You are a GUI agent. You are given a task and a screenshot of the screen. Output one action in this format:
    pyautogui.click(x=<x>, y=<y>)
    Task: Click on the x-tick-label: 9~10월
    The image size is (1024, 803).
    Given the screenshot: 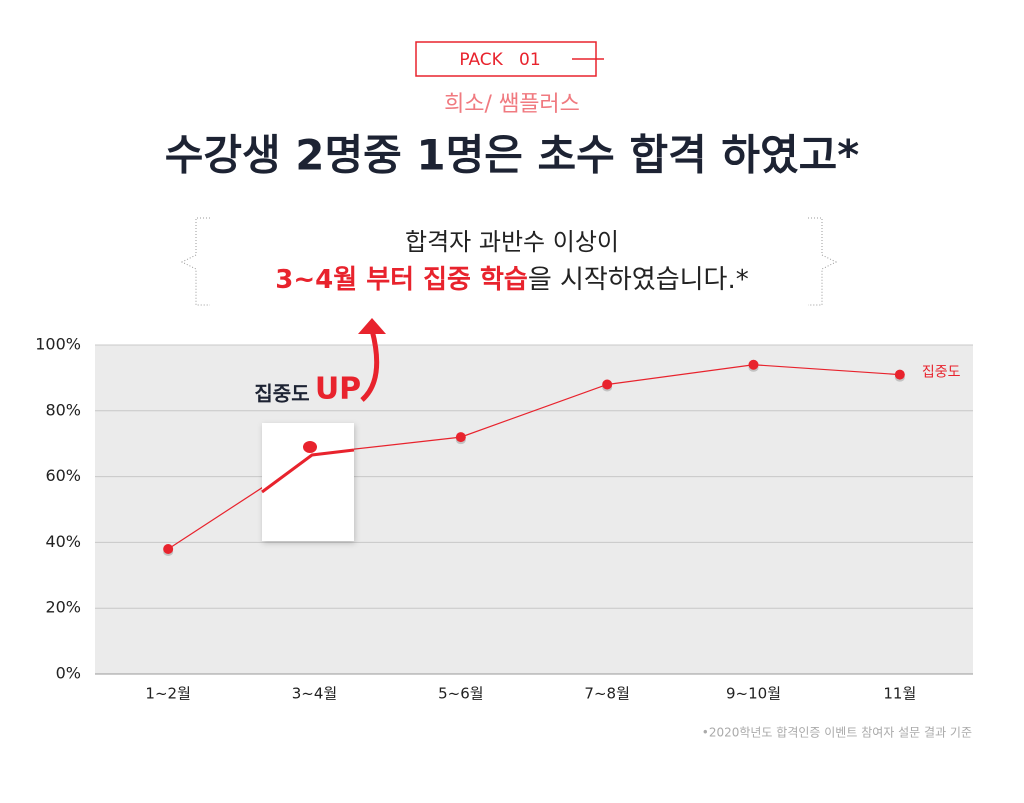 What is the action you would take?
    pyautogui.click(x=753, y=694)
    